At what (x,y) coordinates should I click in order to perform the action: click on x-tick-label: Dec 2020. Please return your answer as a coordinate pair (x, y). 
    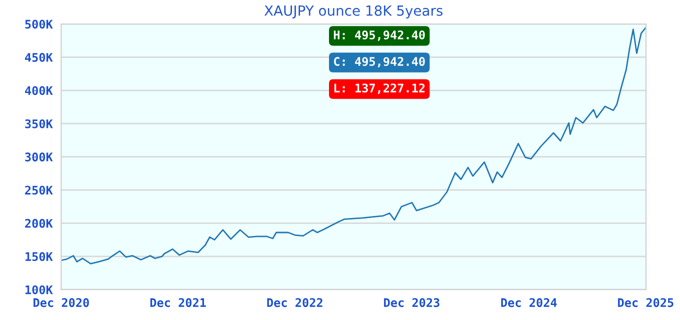
    Looking at the image, I should click on (61, 303).